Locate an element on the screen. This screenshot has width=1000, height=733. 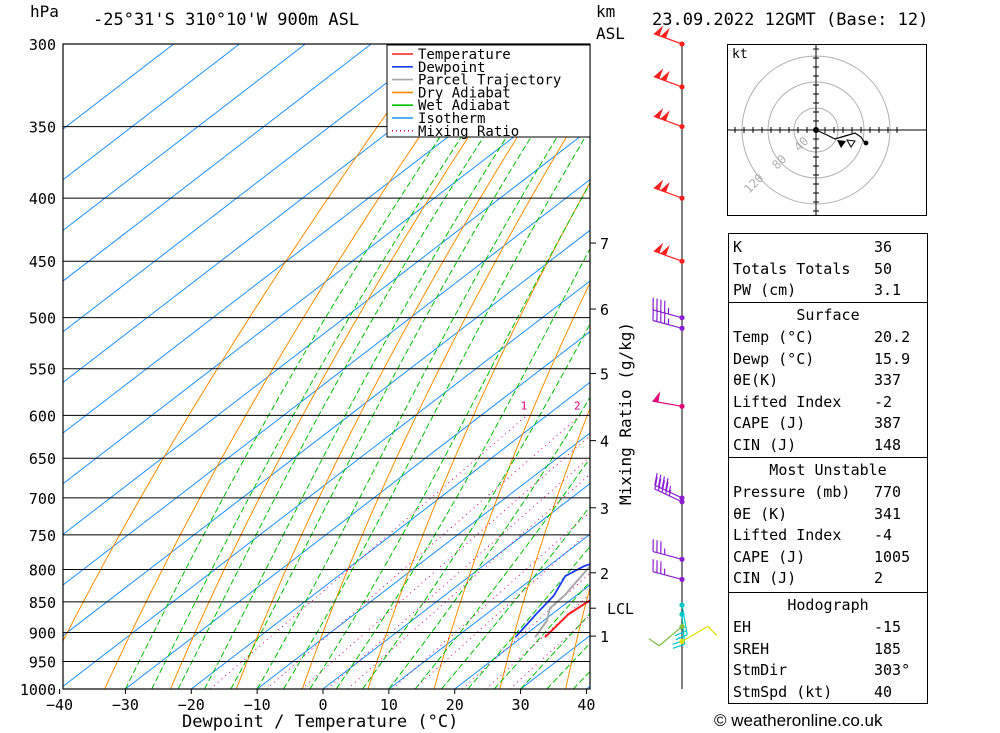
parcel-trajectory-line is located at coordinates (562, 601).